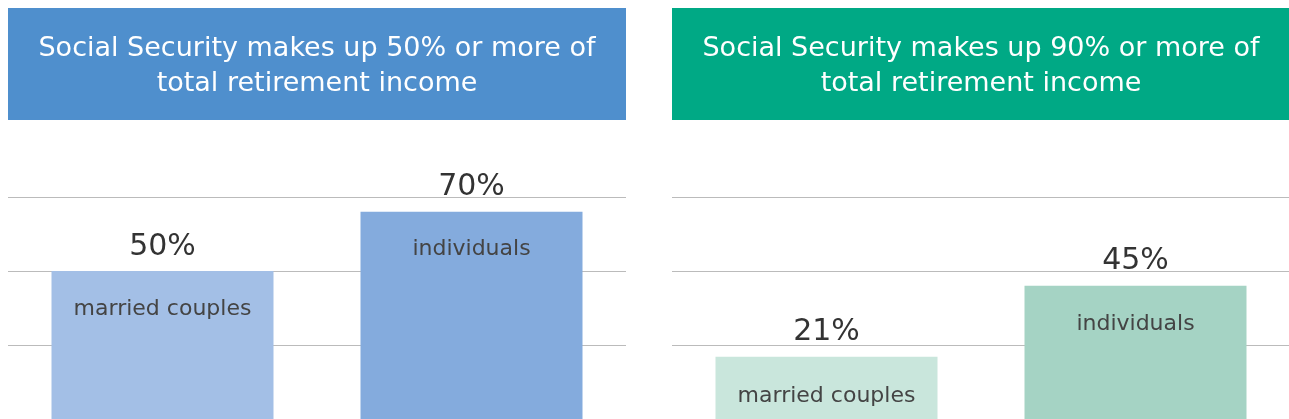 The height and width of the screenshot is (419, 1289). What do you see at coordinates (980, 64) in the screenshot?
I see `chart-title: Social Security makes up 90% or more of total retirement income` at bounding box center [980, 64].